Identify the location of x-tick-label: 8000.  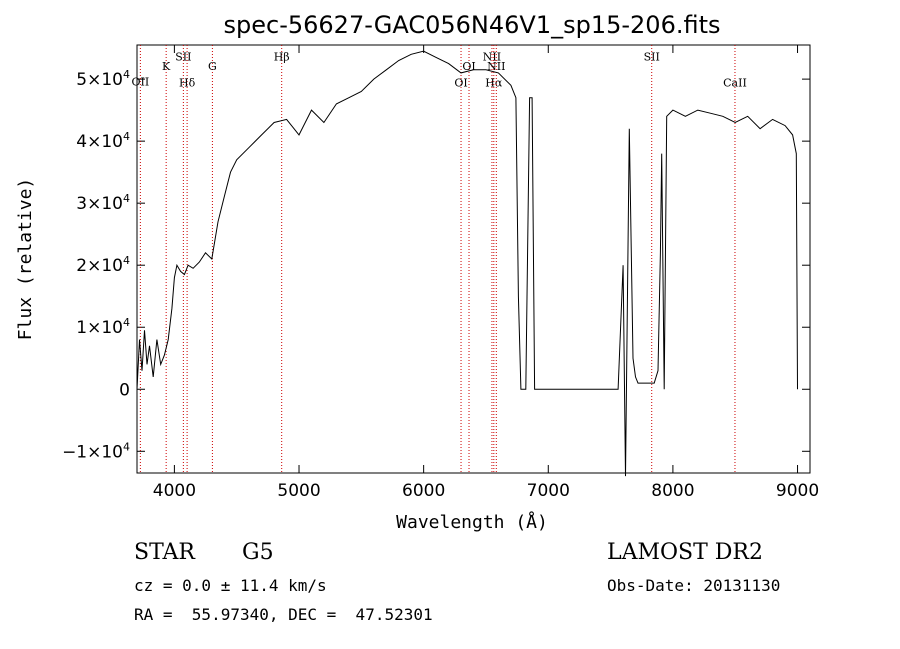
(672, 491).